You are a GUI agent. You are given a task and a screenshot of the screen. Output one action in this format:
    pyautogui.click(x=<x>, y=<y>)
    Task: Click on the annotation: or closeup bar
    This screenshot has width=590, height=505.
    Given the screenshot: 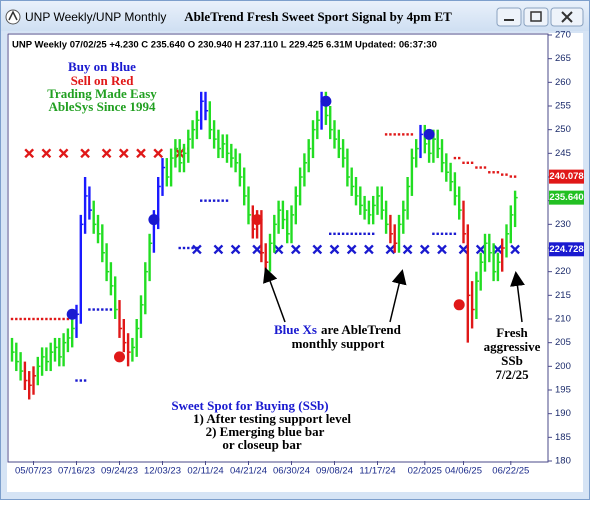 What is the action you would take?
    pyautogui.click(x=261, y=444)
    